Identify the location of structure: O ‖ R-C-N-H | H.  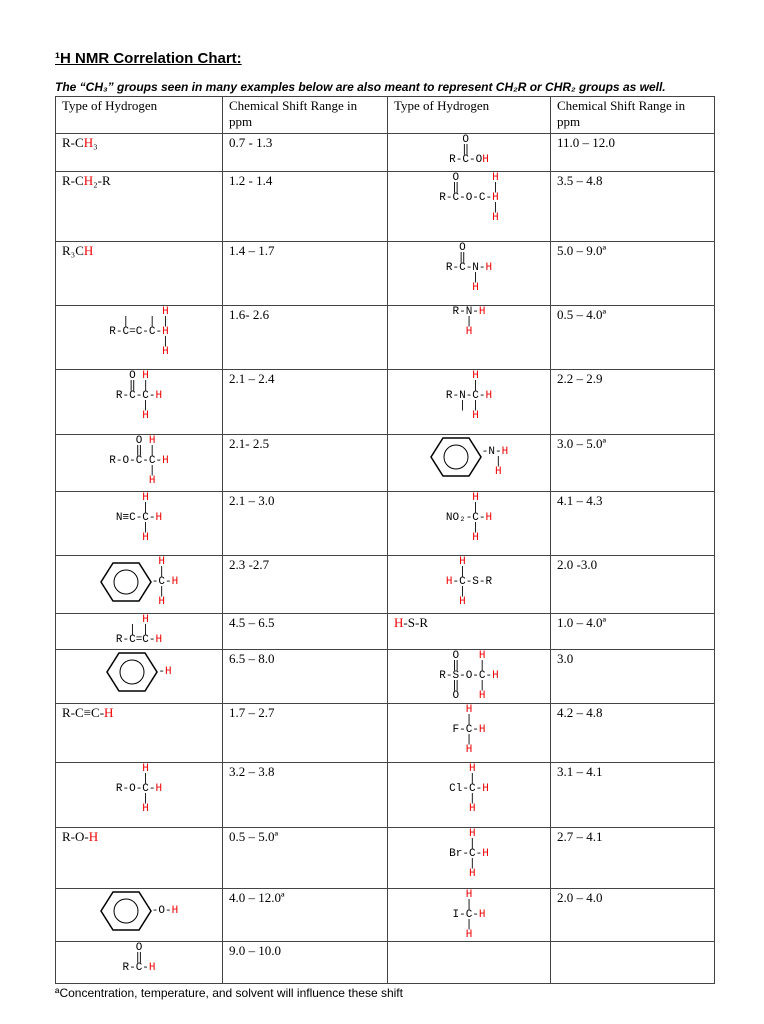
(469, 268).